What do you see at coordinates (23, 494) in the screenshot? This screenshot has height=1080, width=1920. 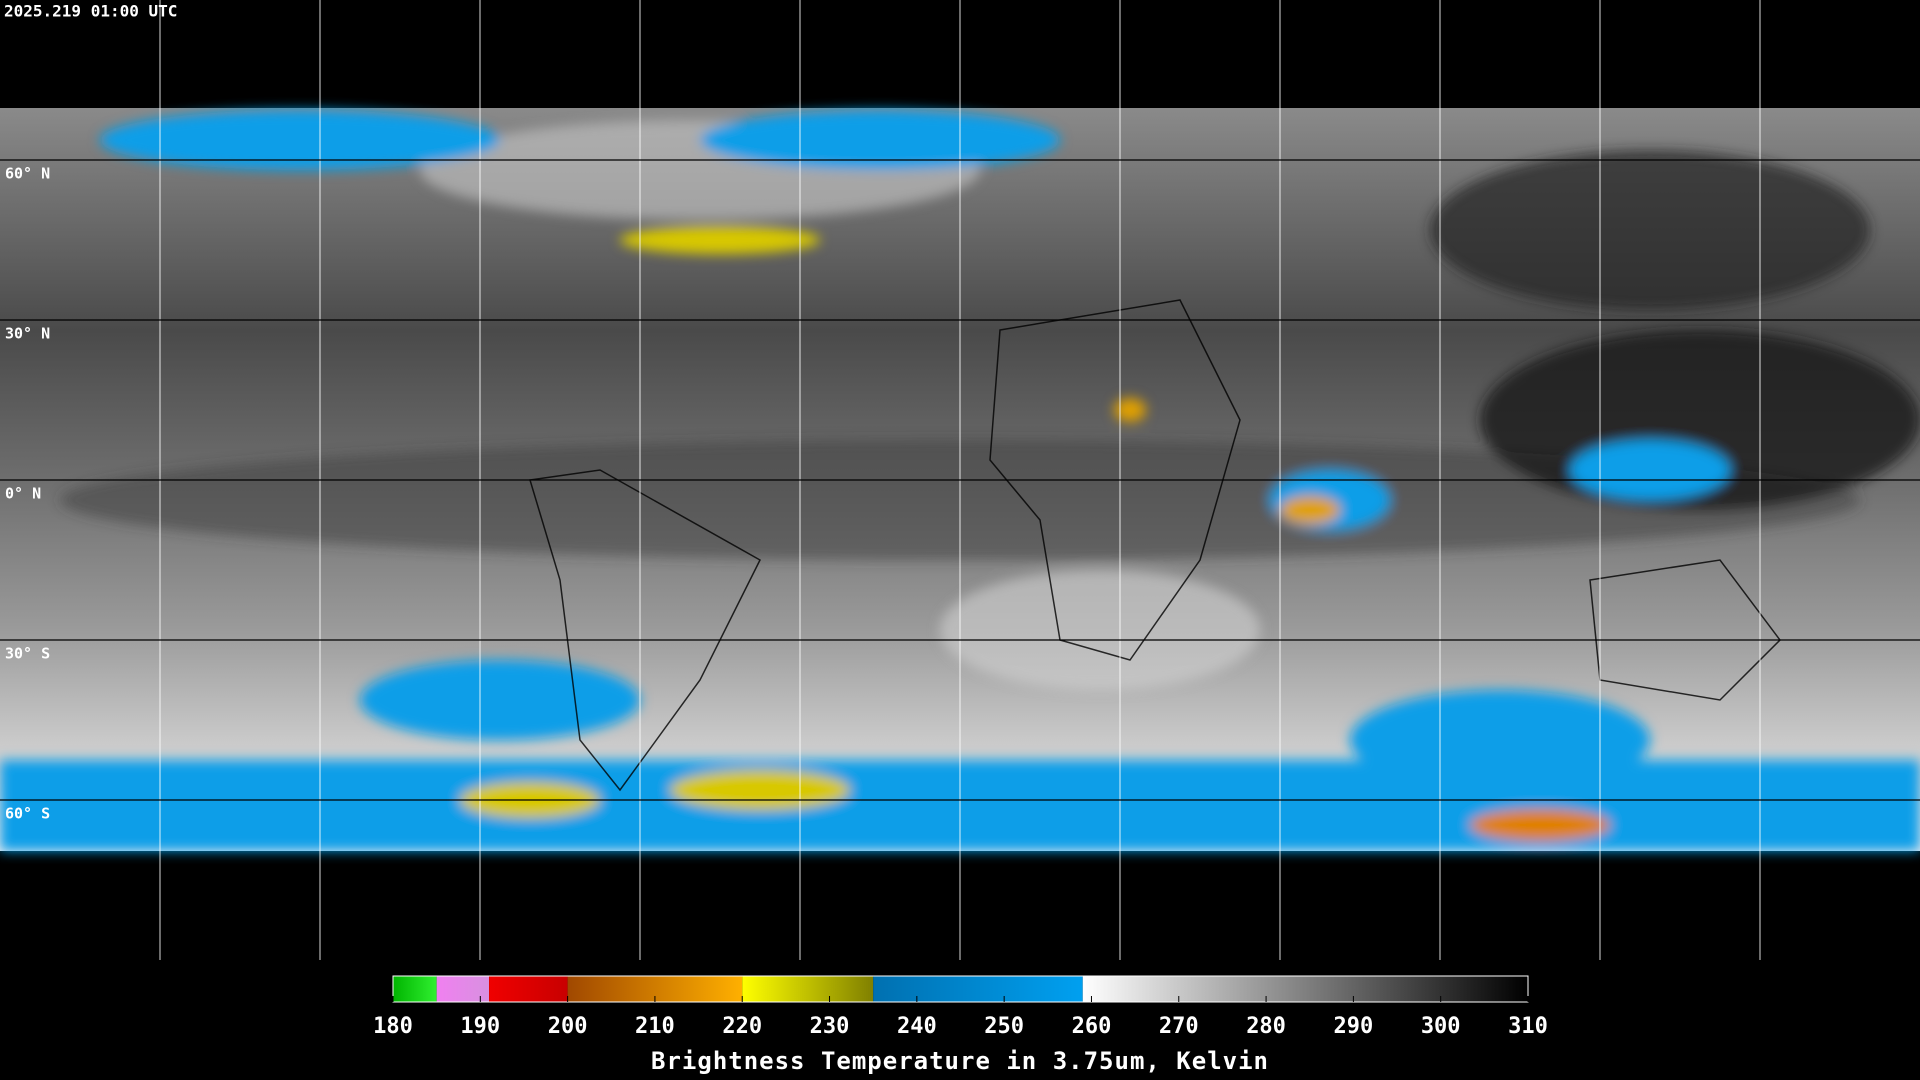 I see `latitude-label: 0° N` at bounding box center [23, 494].